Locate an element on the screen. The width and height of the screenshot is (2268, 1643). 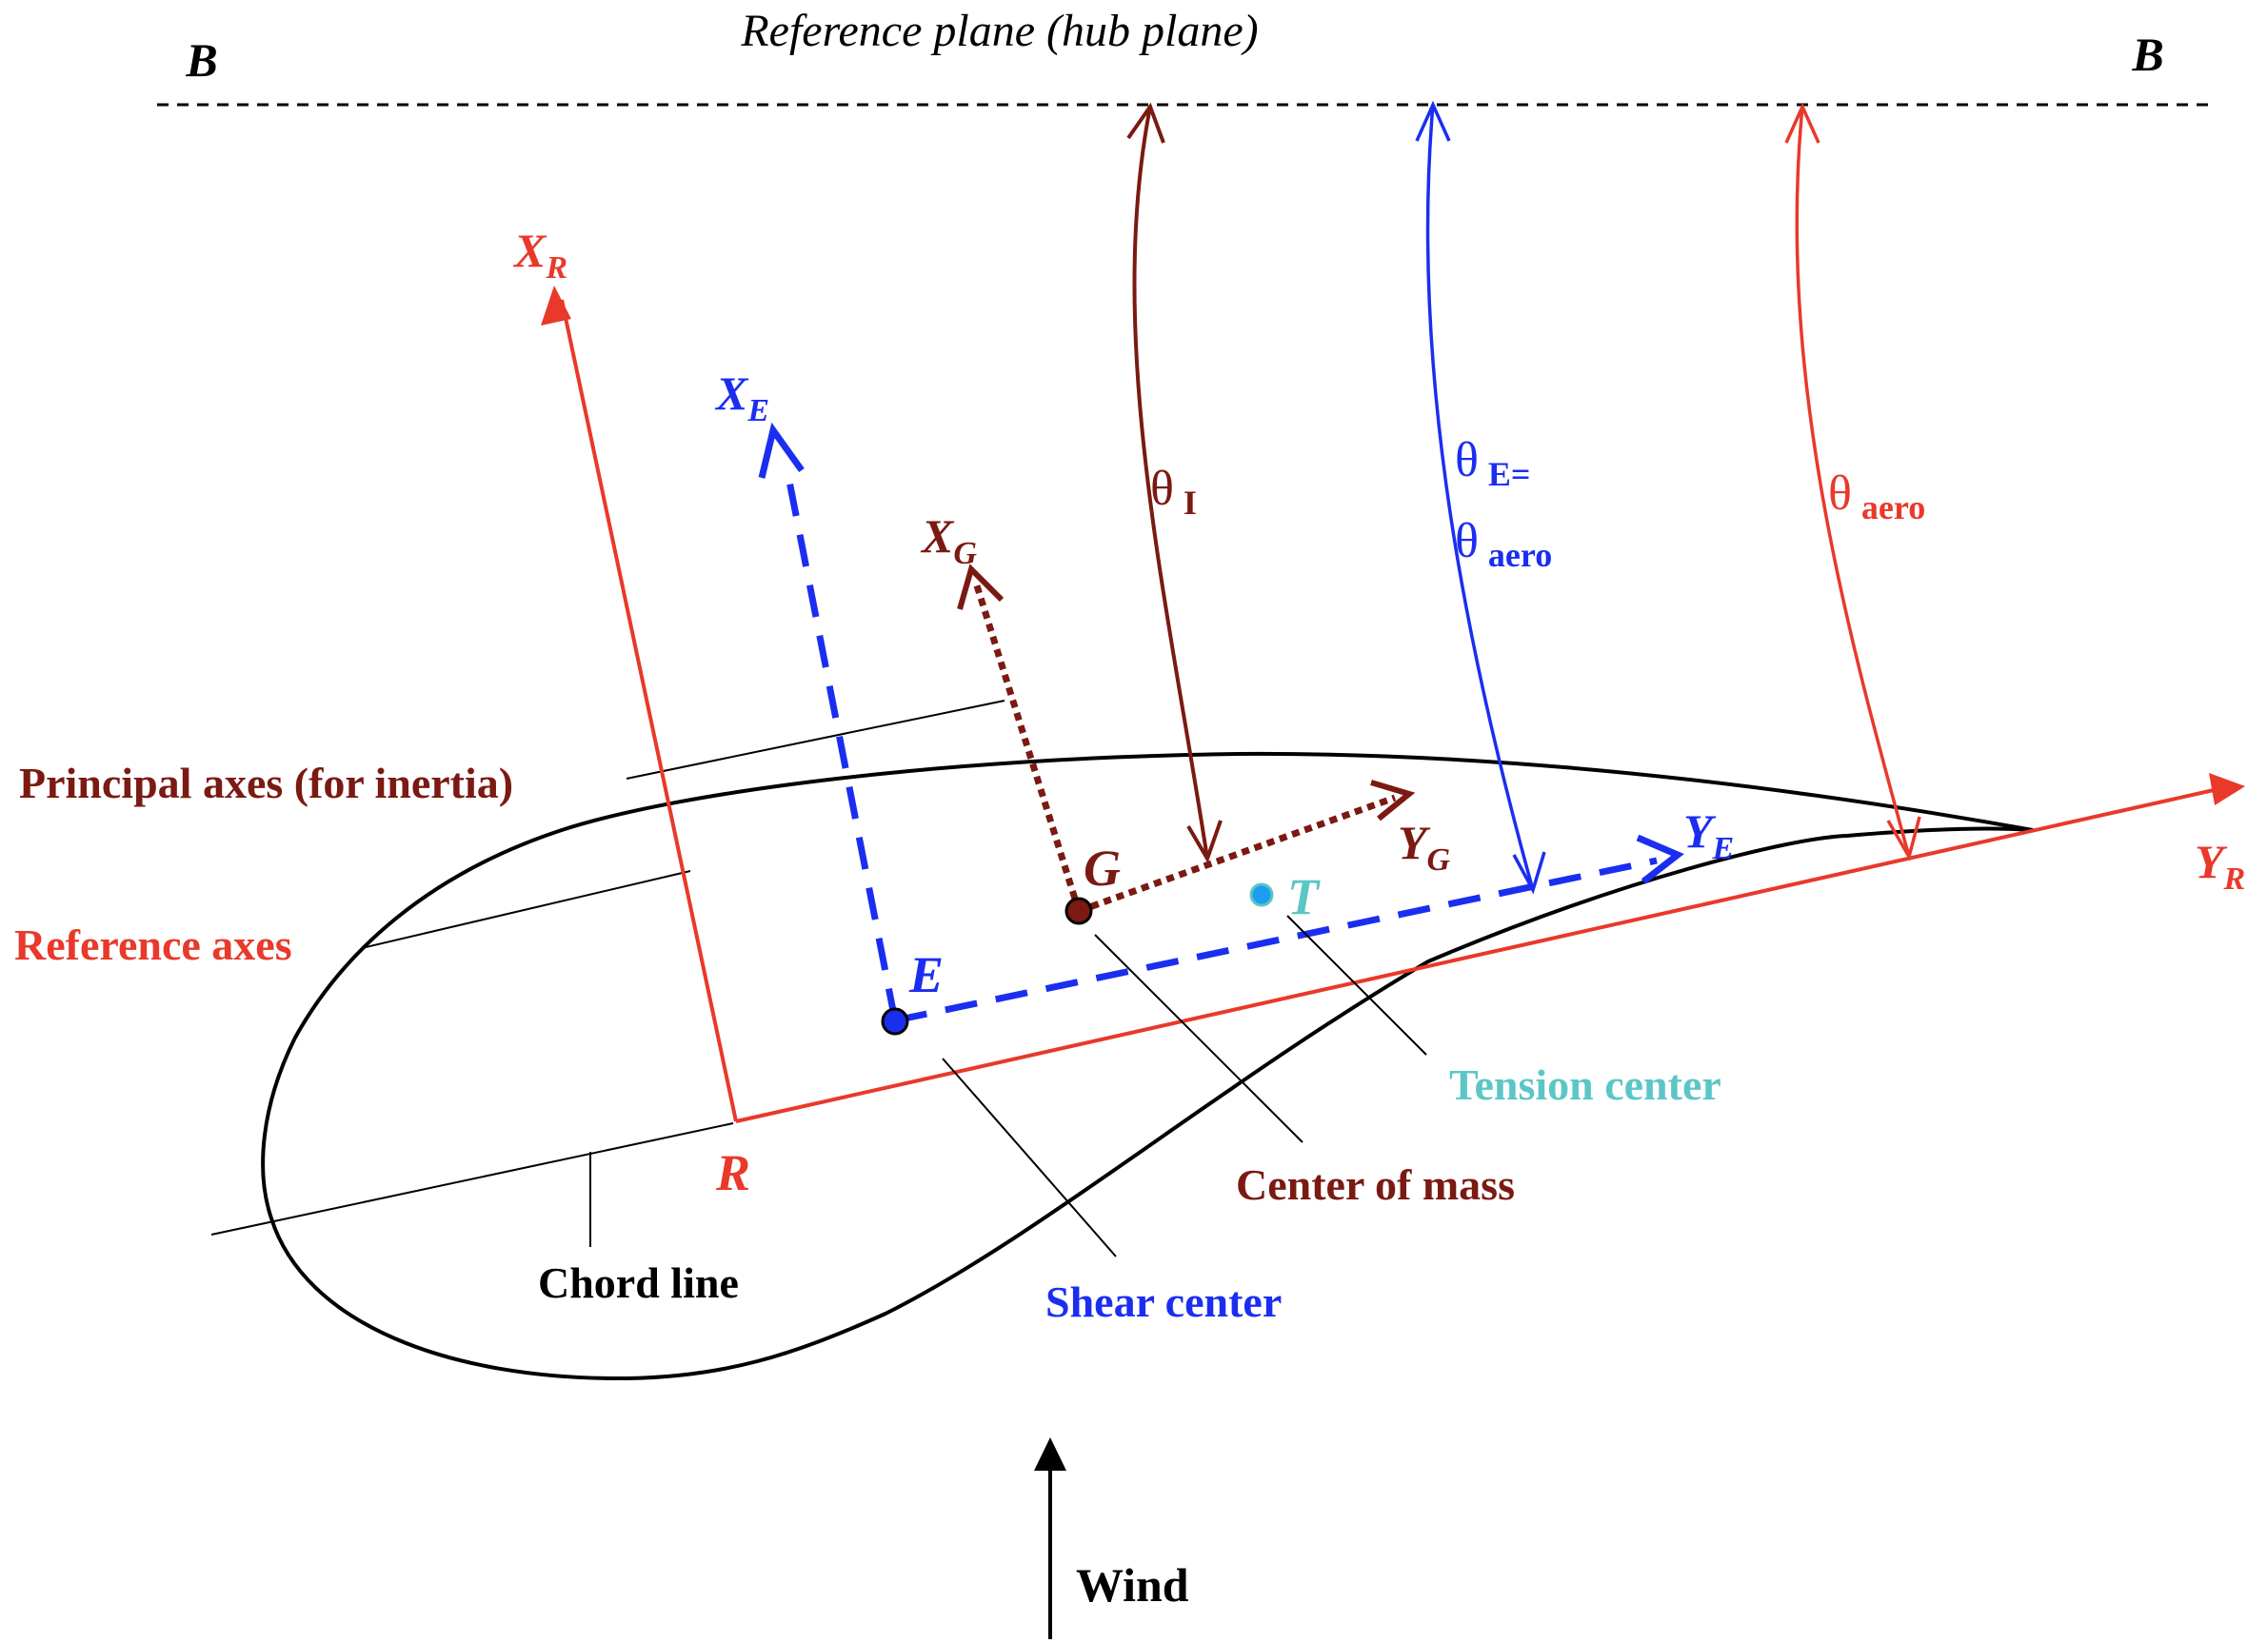
theta-e-arrow-bottom is located at coordinates (1529, 873).